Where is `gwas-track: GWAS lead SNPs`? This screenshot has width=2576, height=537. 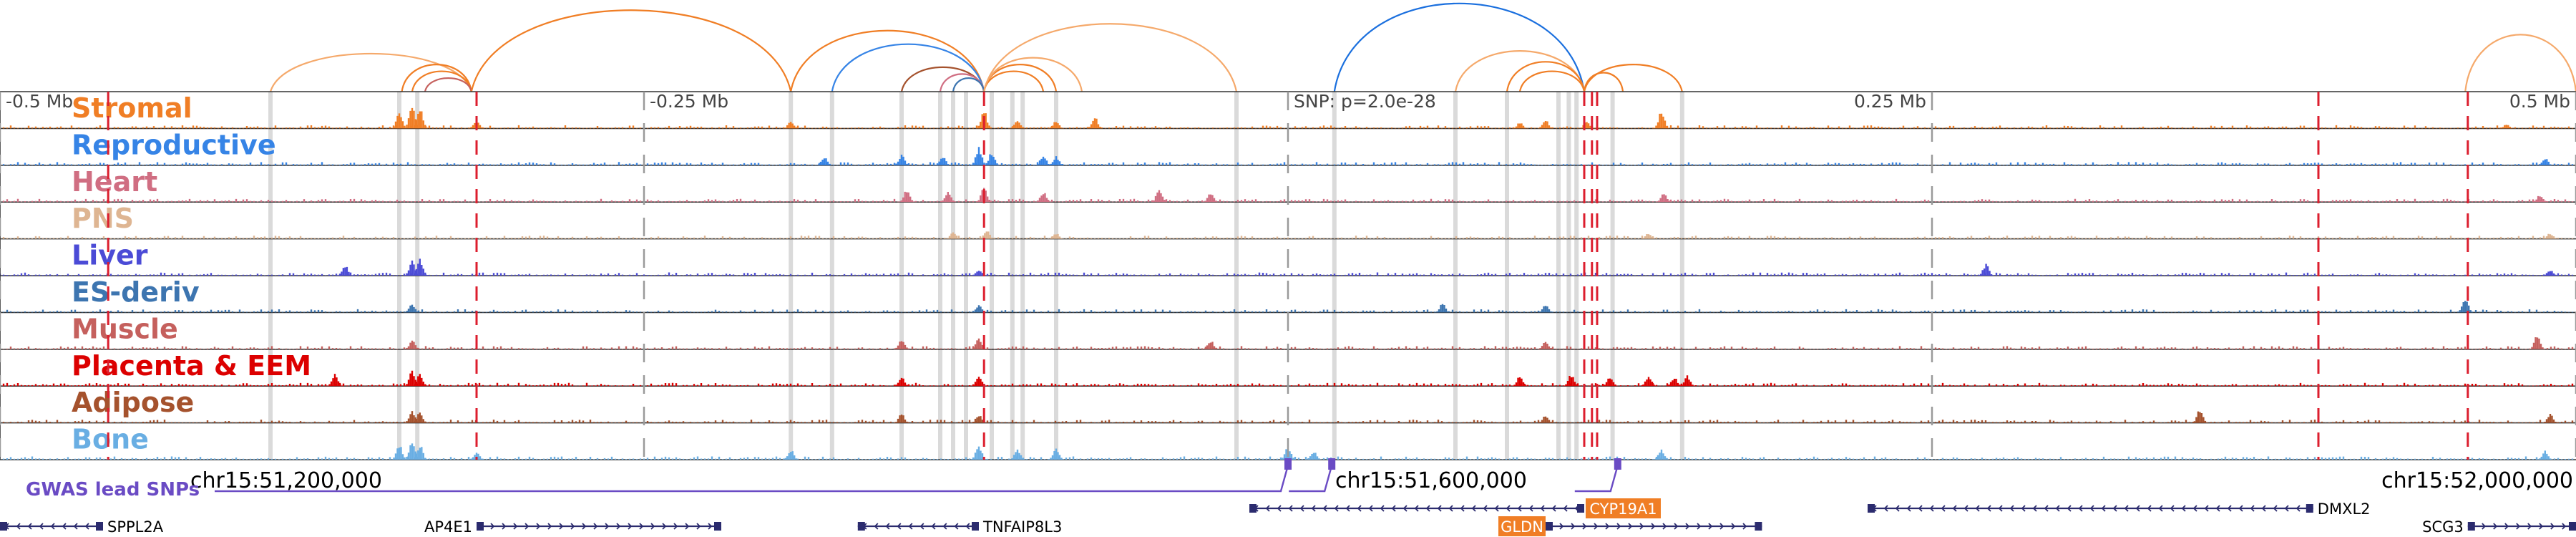
gwas-track: GWAS lead SNPs is located at coordinates (823, 479).